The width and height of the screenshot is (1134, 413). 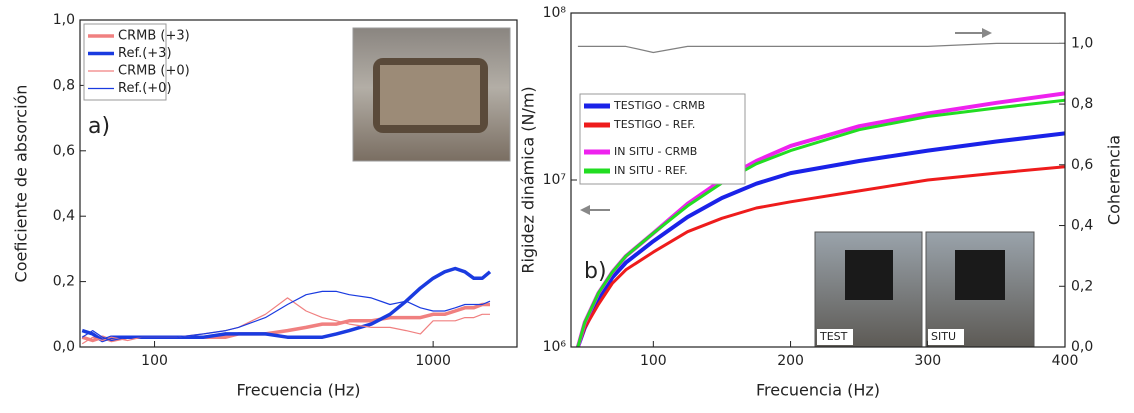 I want to click on x-tick-label: 1000, so click(x=433, y=361).